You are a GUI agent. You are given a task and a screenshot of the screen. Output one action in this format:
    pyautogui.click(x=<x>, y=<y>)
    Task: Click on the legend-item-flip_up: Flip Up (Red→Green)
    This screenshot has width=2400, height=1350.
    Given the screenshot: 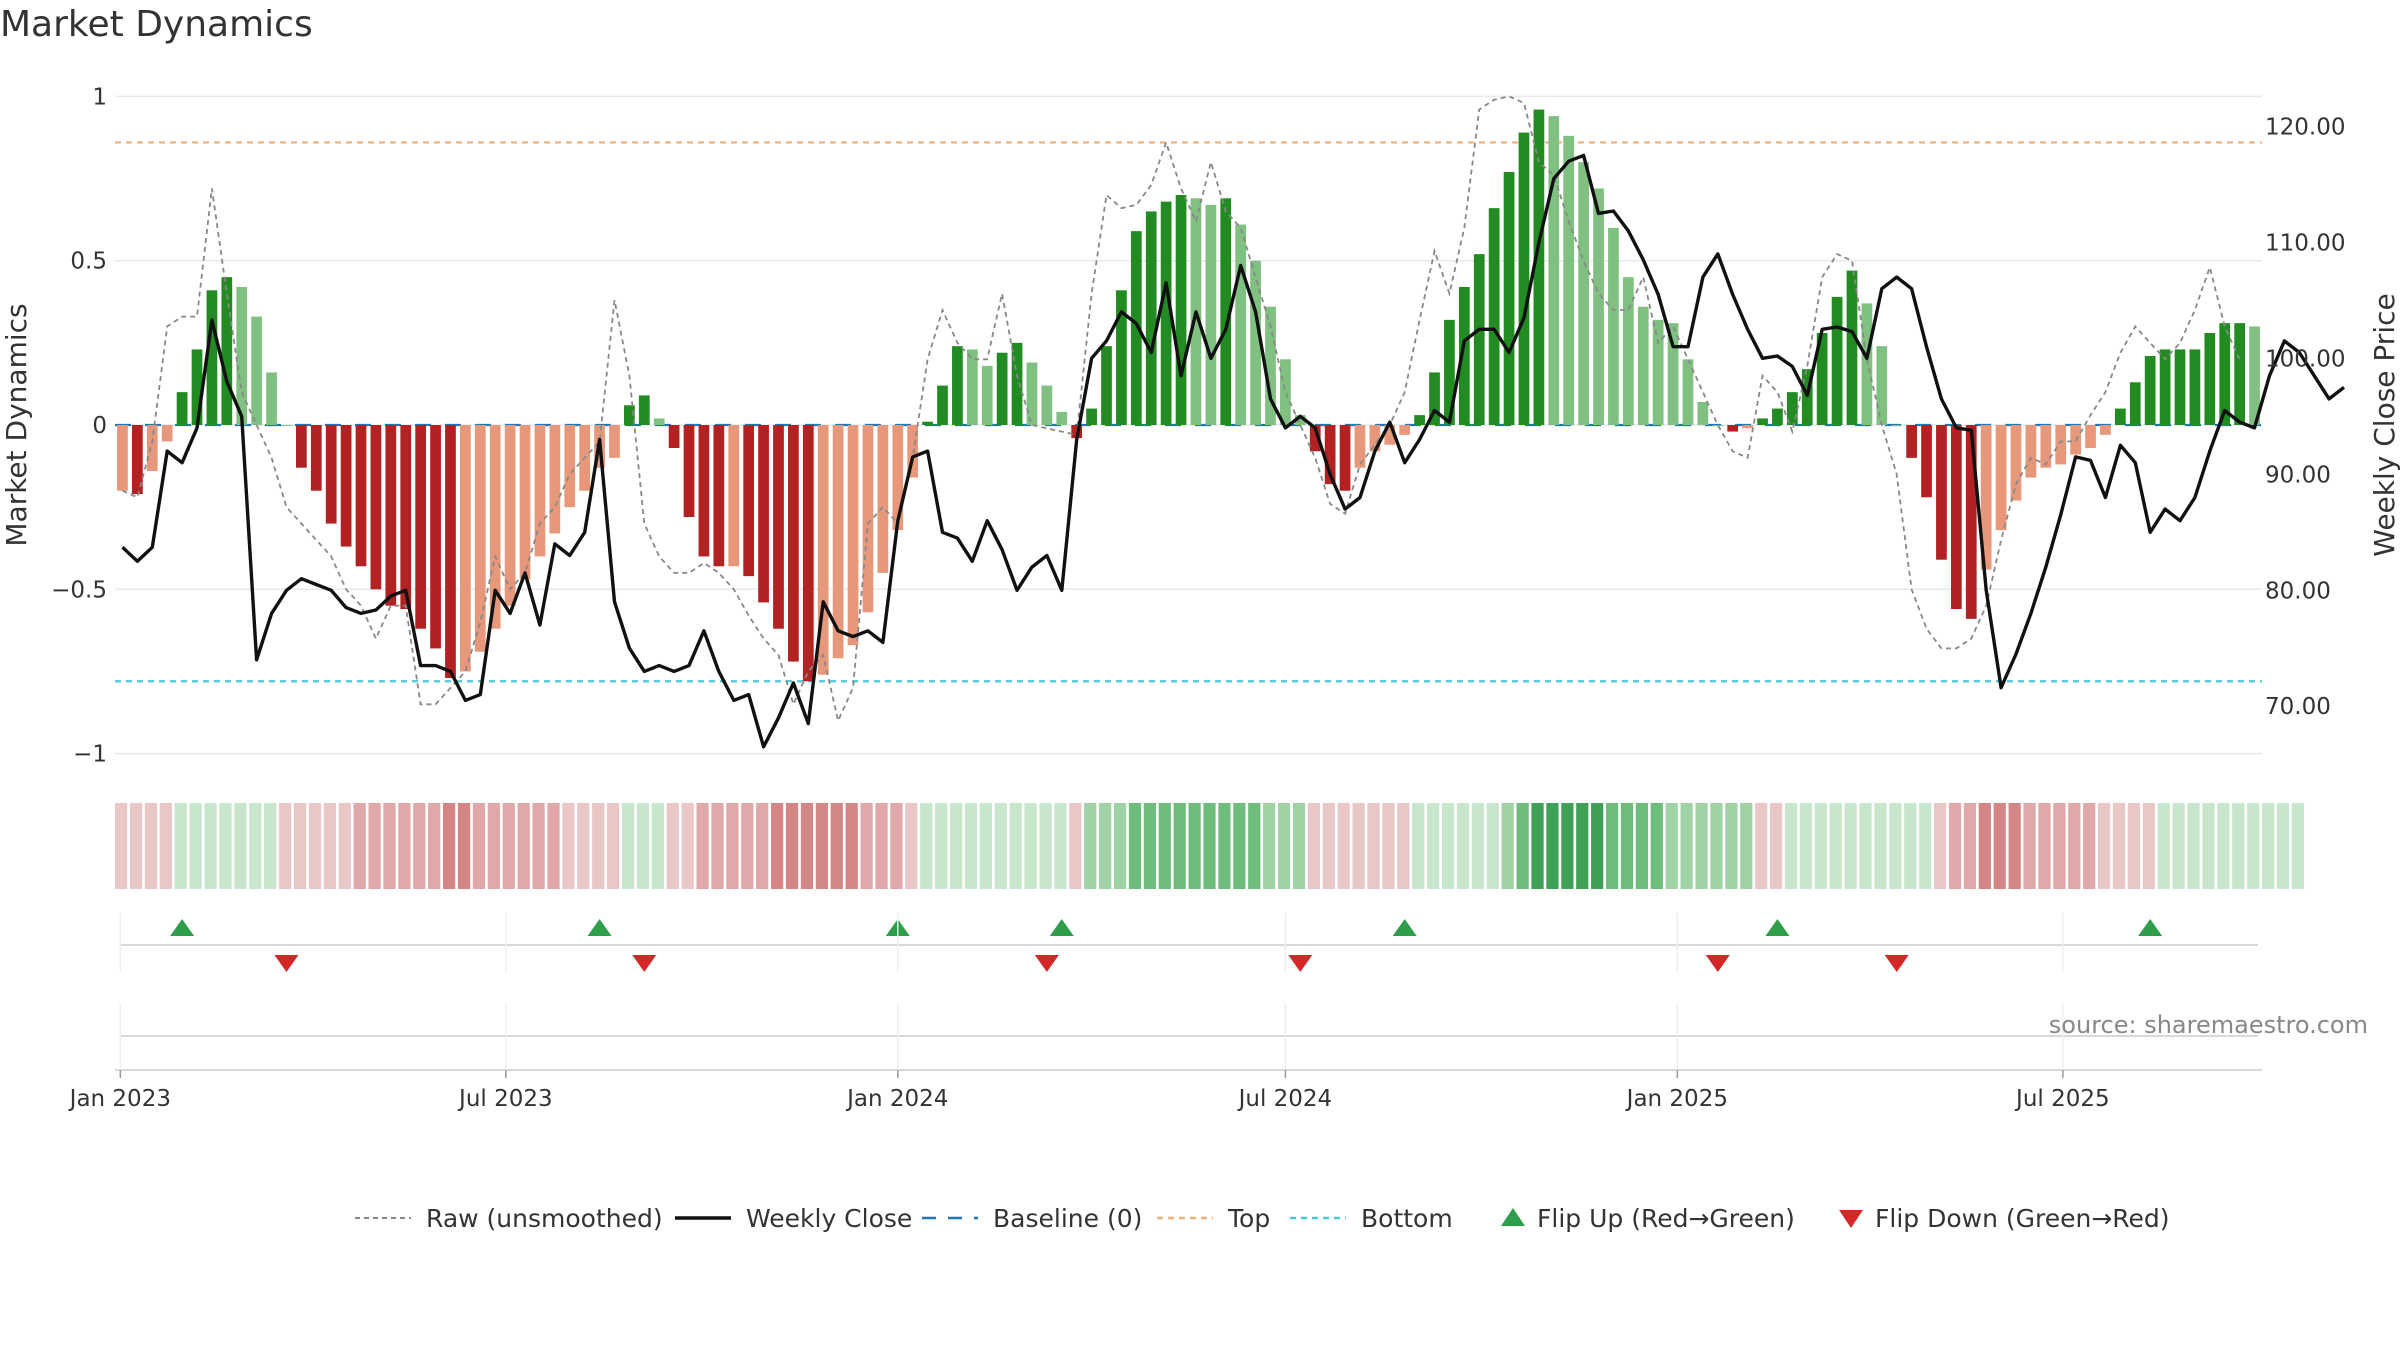 What is the action you would take?
    pyautogui.click(x=1648, y=1218)
    